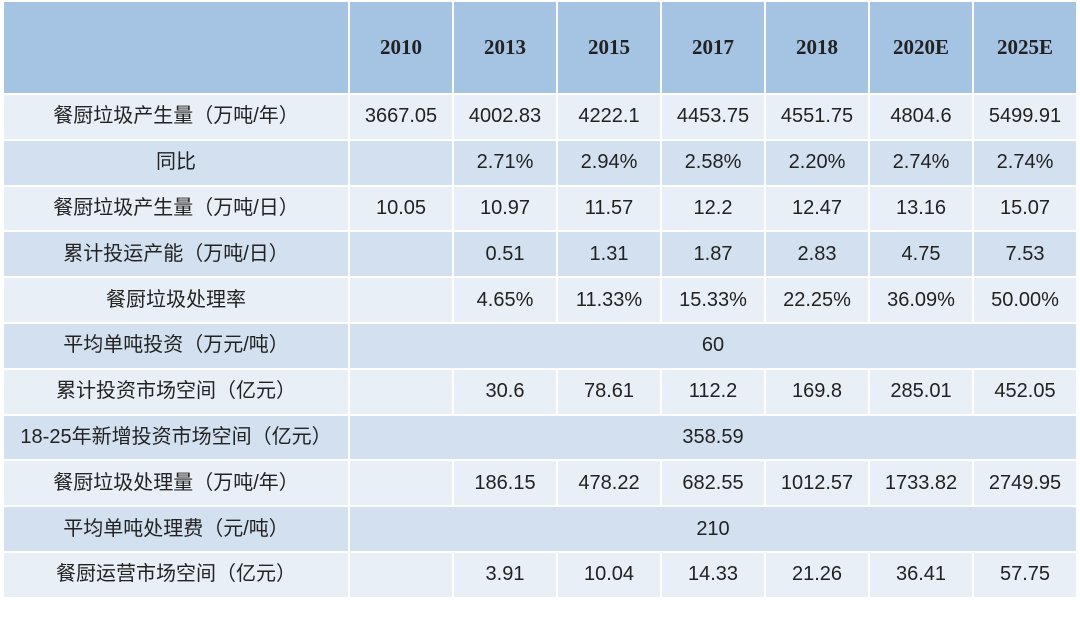 Image resolution: width=1080 pixels, height=621 pixels. I want to click on value-cell: 10.04, so click(609, 574).